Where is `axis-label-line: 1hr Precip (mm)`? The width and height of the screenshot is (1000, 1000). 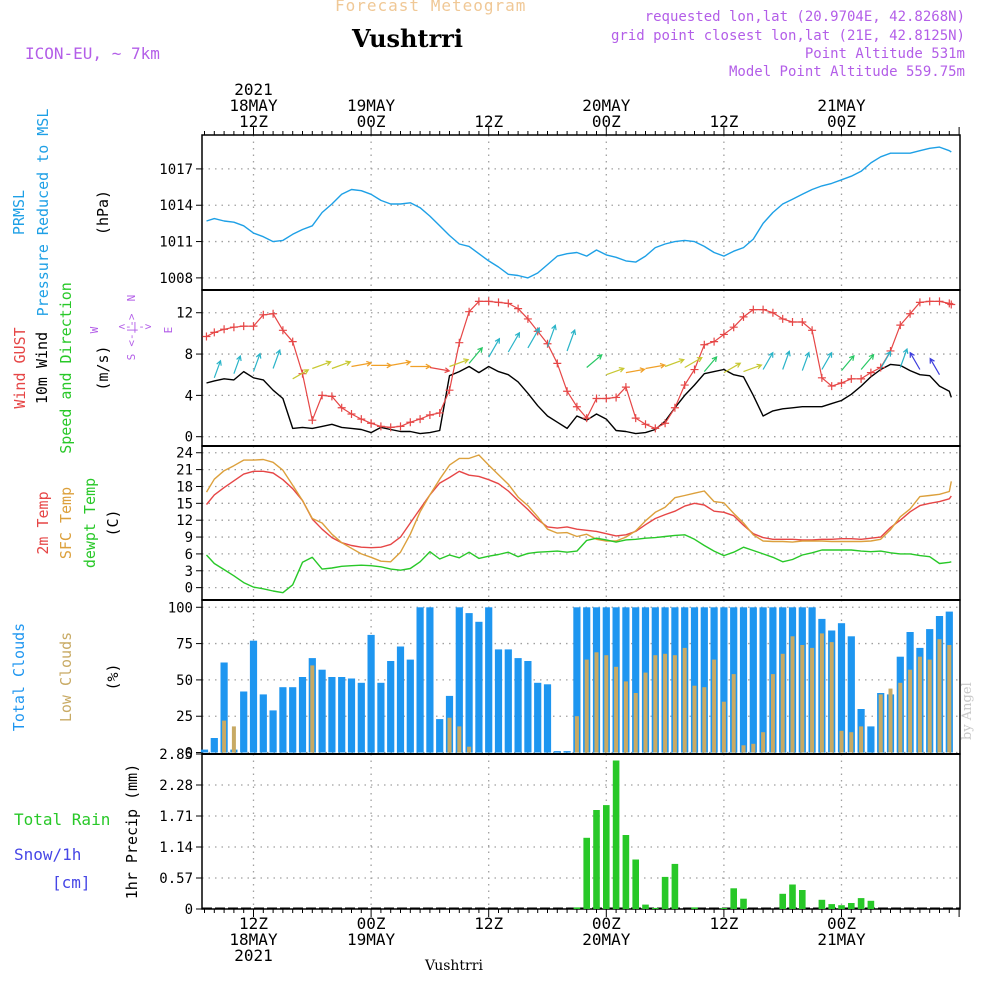 axis-label-line: 1hr Precip (mm) is located at coordinates (132, 831).